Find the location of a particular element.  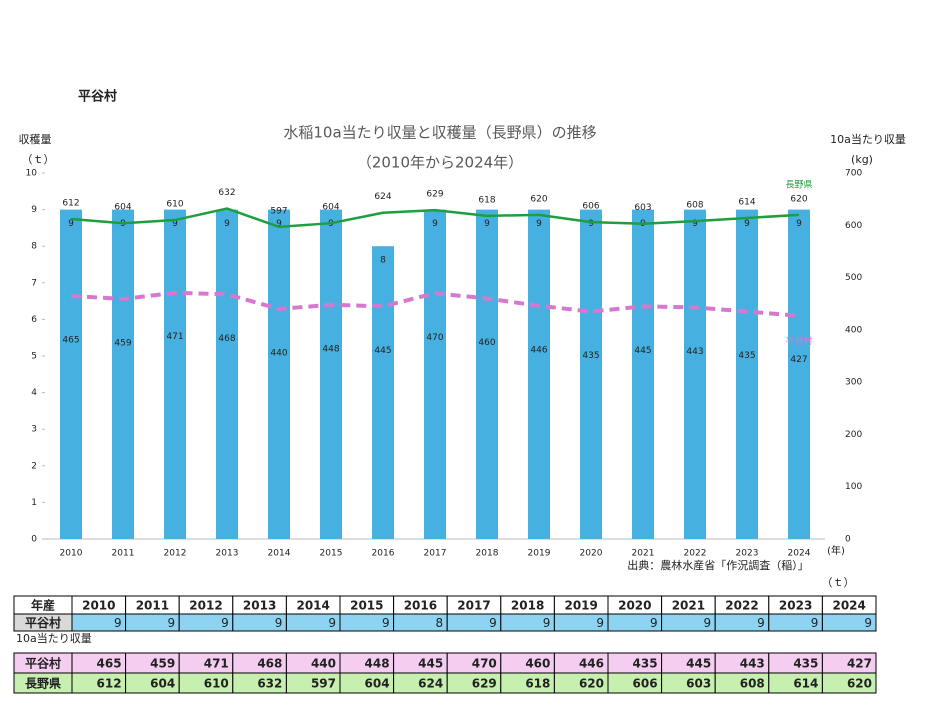

table-value: 632 is located at coordinates (269, 684).